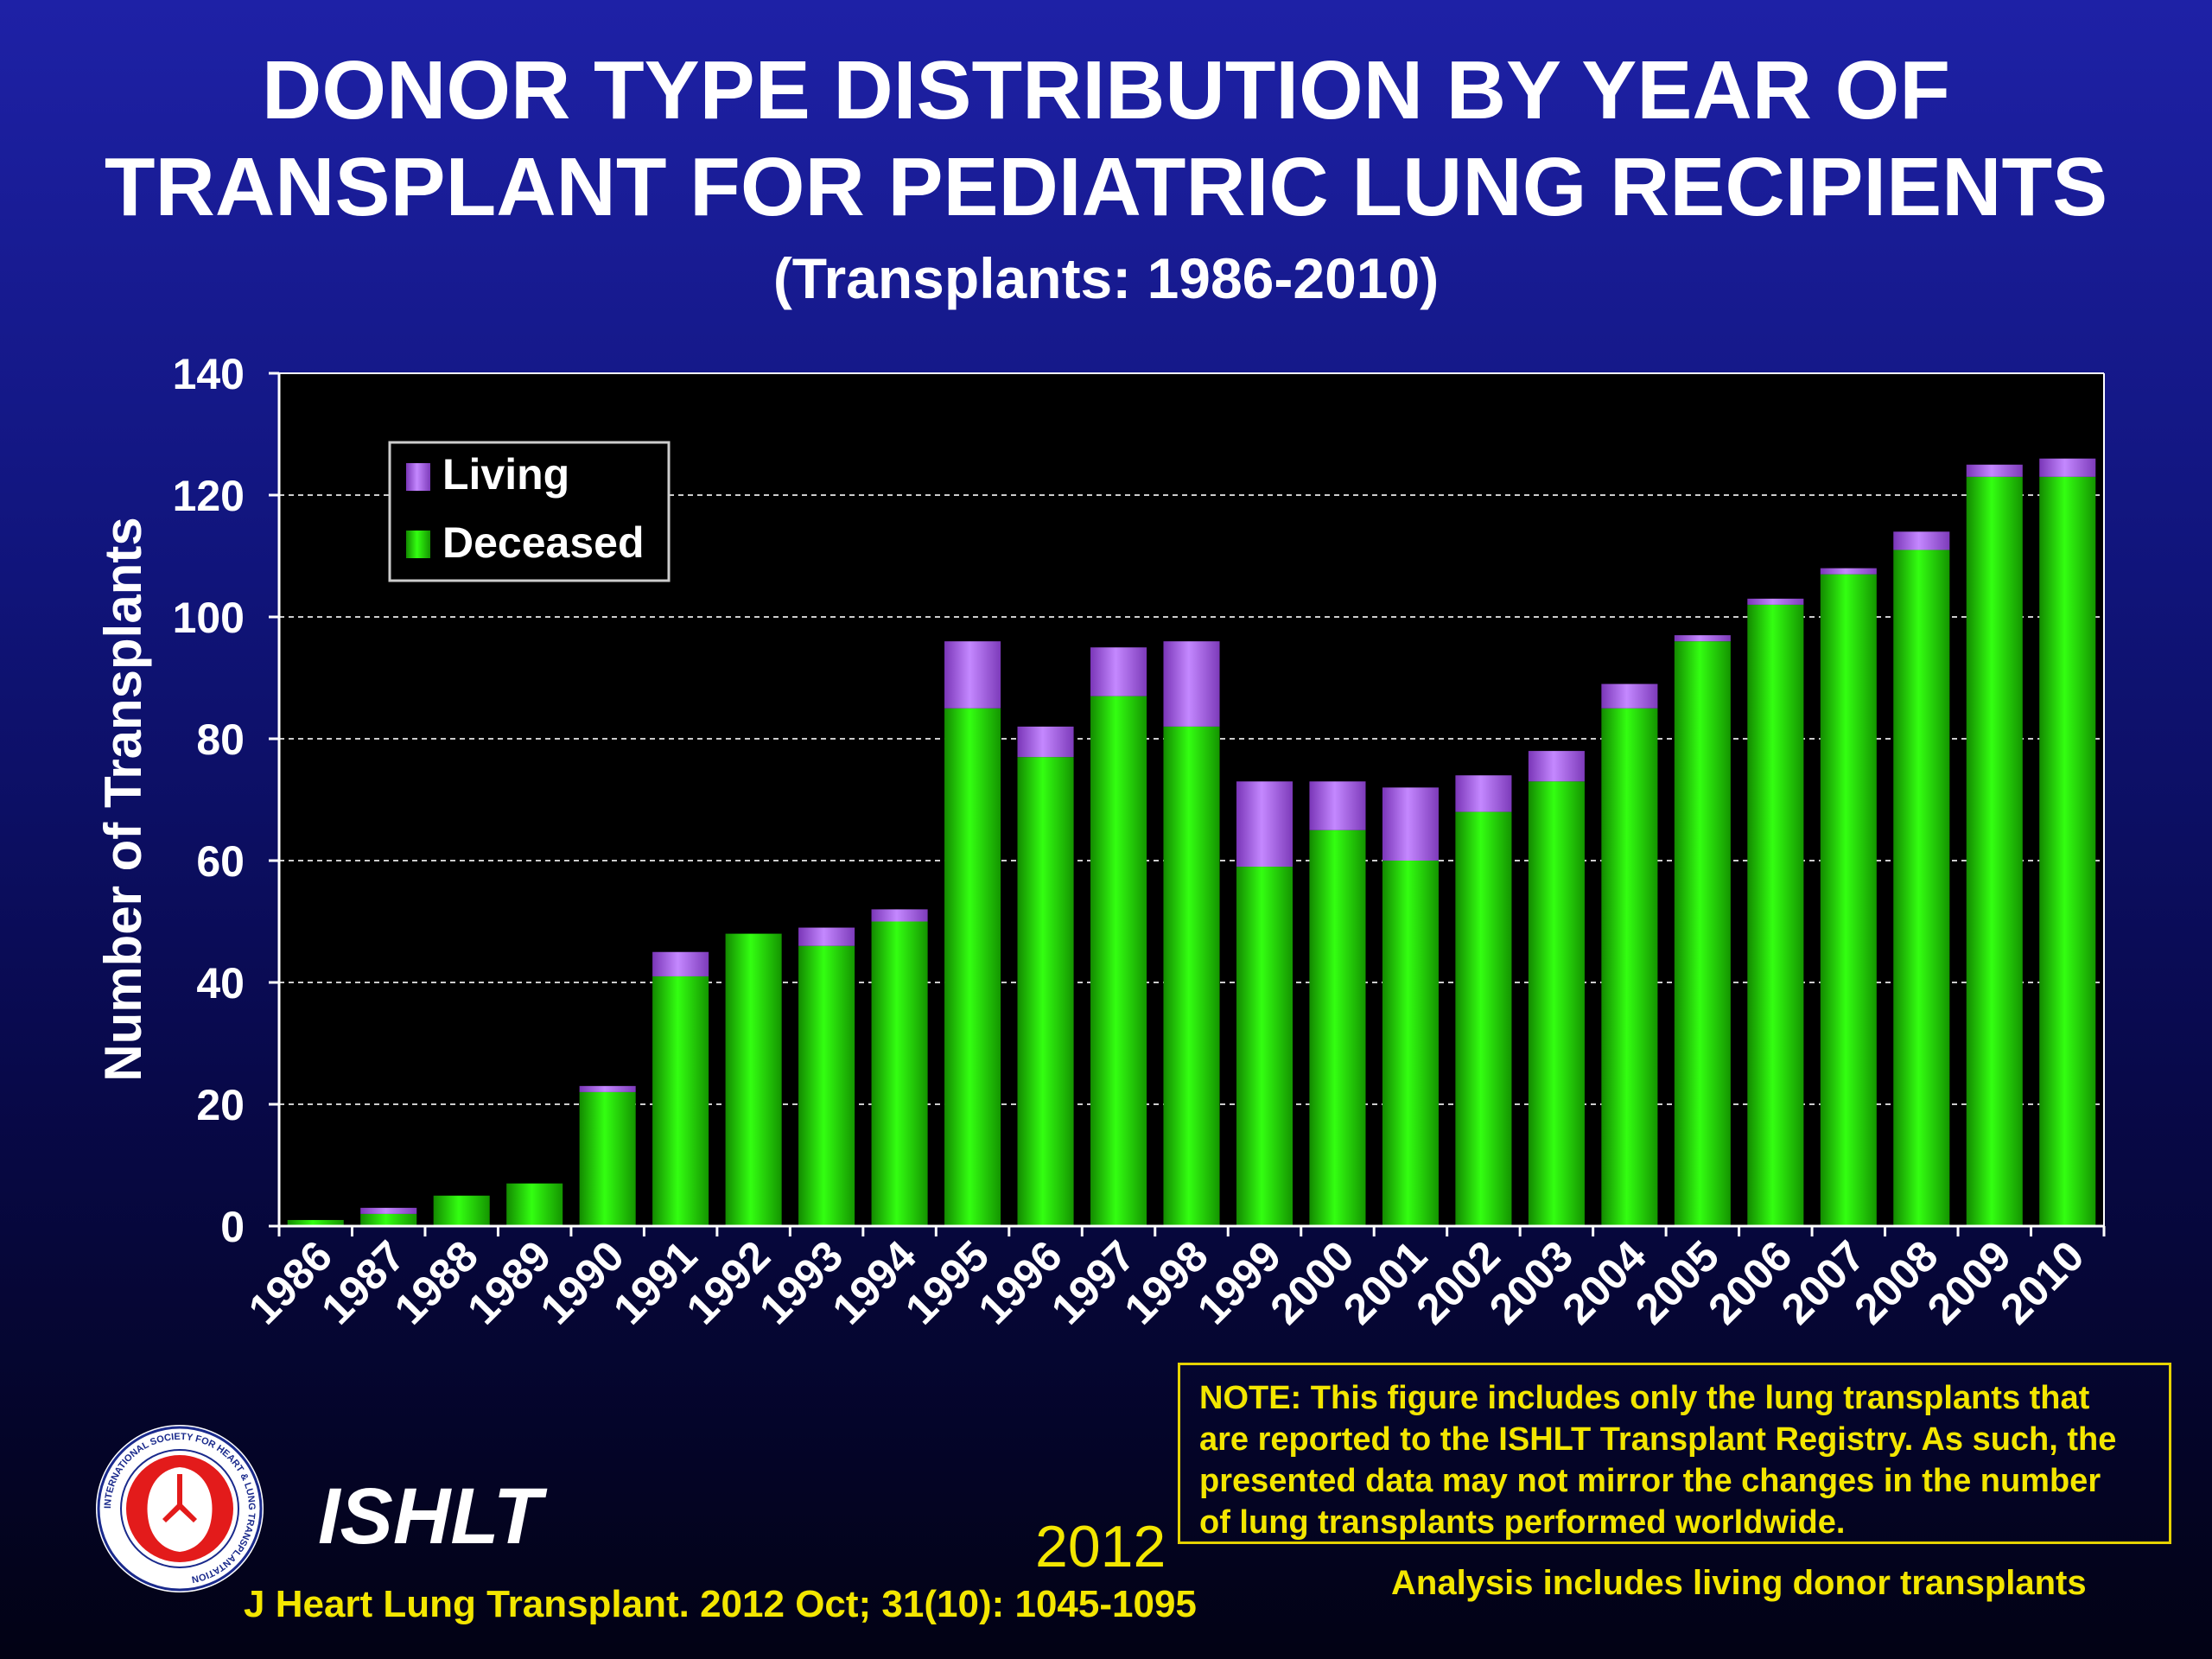  I want to click on x-tick-label: 2008, so click(1896, 1282).